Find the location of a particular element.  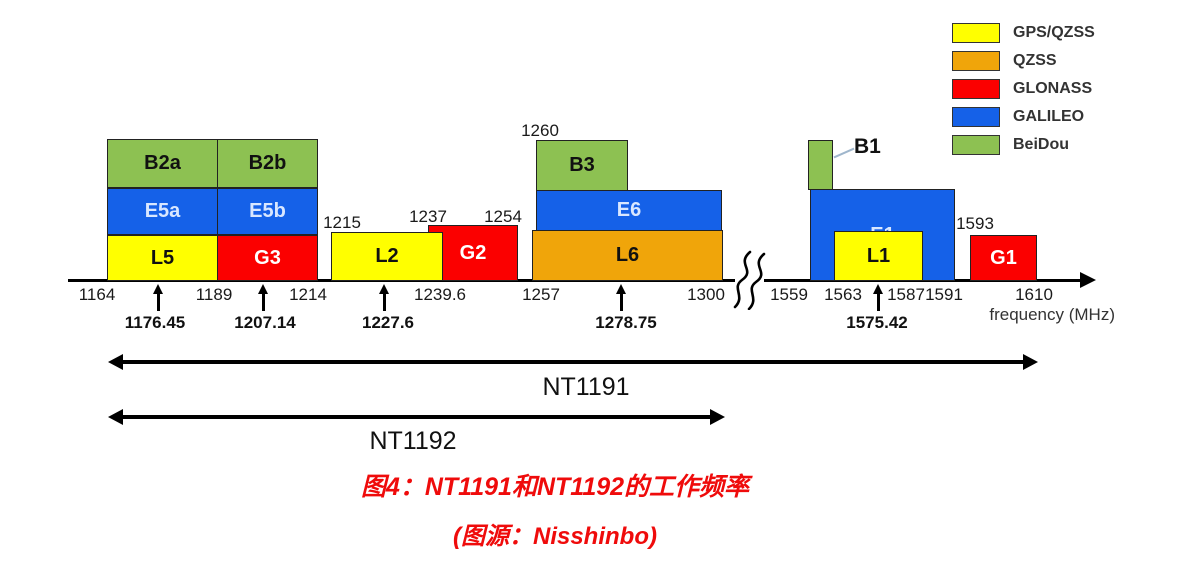

marker-label: 1278.75 is located at coordinates (626, 322).